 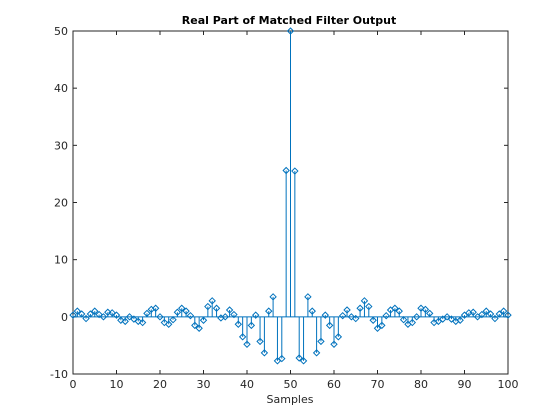 What do you see at coordinates (61, 260) in the screenshot?
I see `y-tick-label: 10` at bounding box center [61, 260].